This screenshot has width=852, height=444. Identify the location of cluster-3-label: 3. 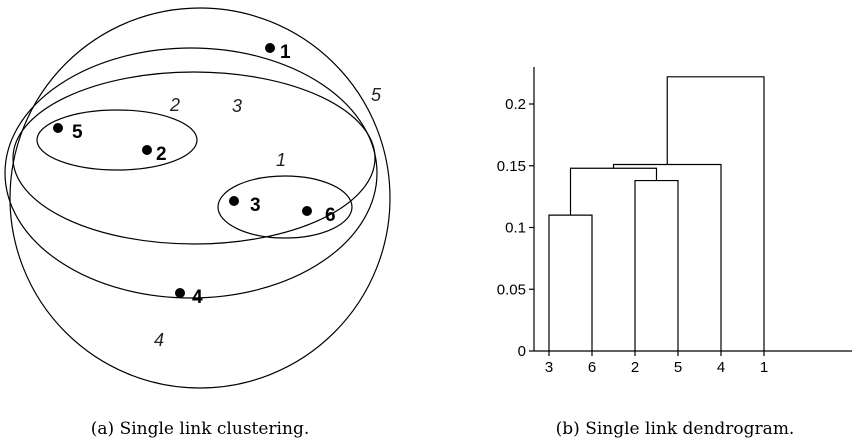
(237, 106).